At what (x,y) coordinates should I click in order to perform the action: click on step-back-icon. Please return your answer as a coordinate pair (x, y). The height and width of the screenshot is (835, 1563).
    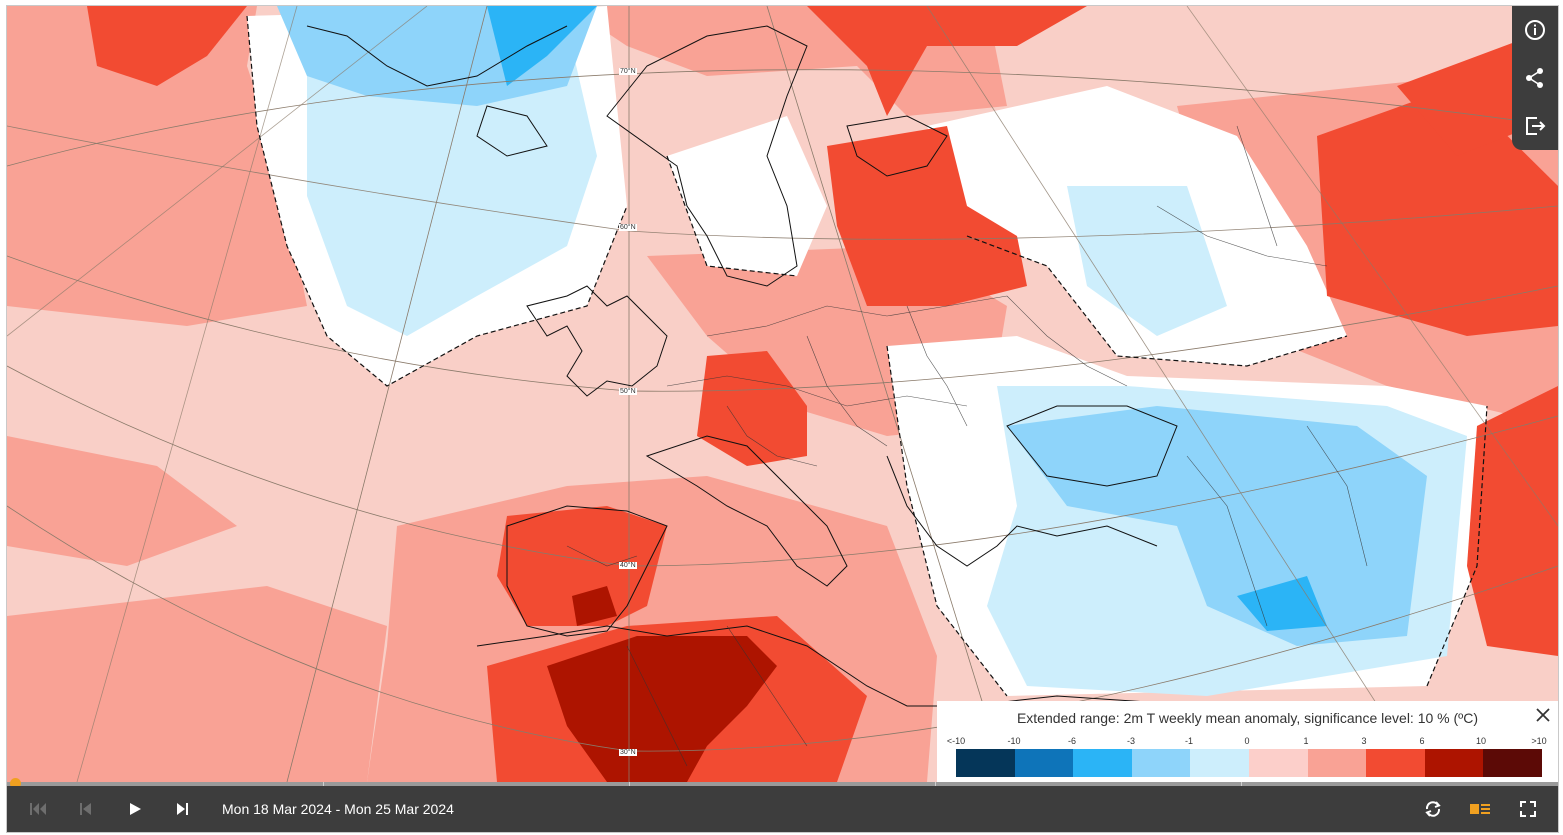
    Looking at the image, I should click on (85, 809).